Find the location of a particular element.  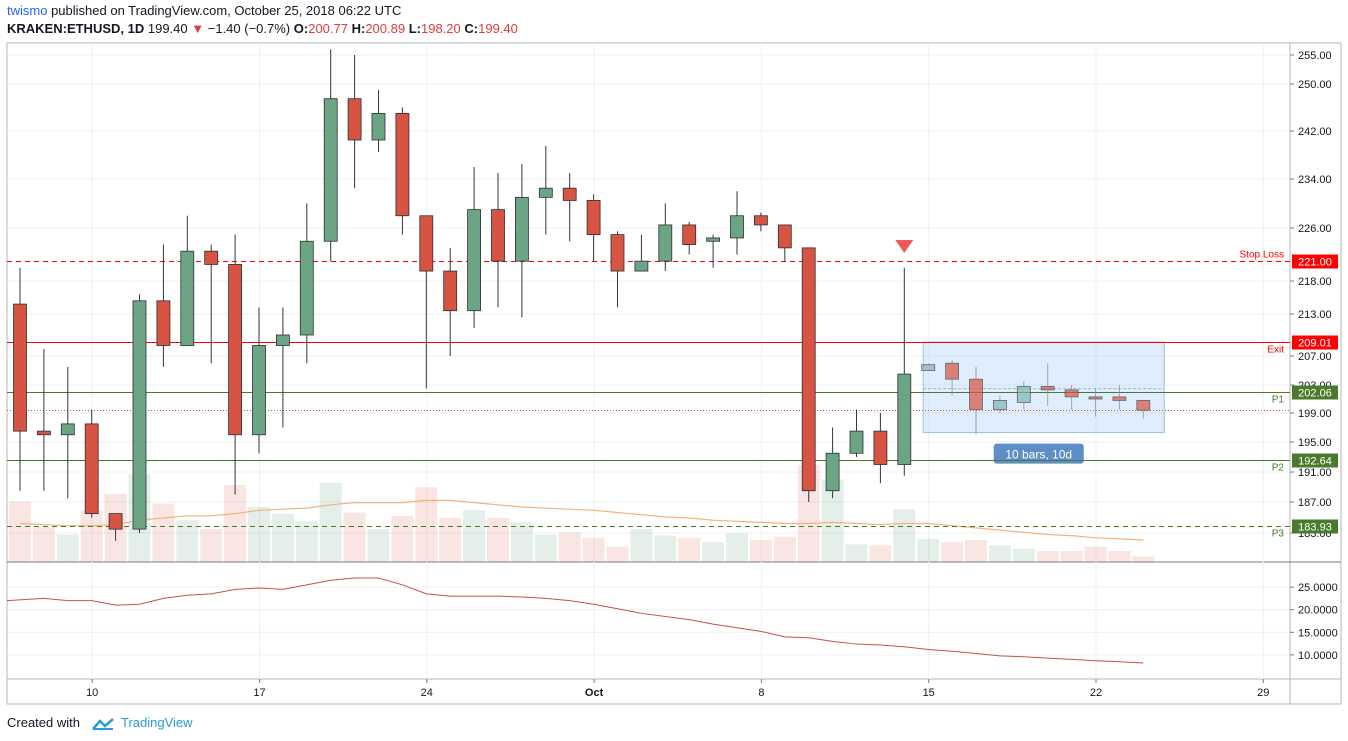

date-tick-label: 15 is located at coordinates (929, 693).